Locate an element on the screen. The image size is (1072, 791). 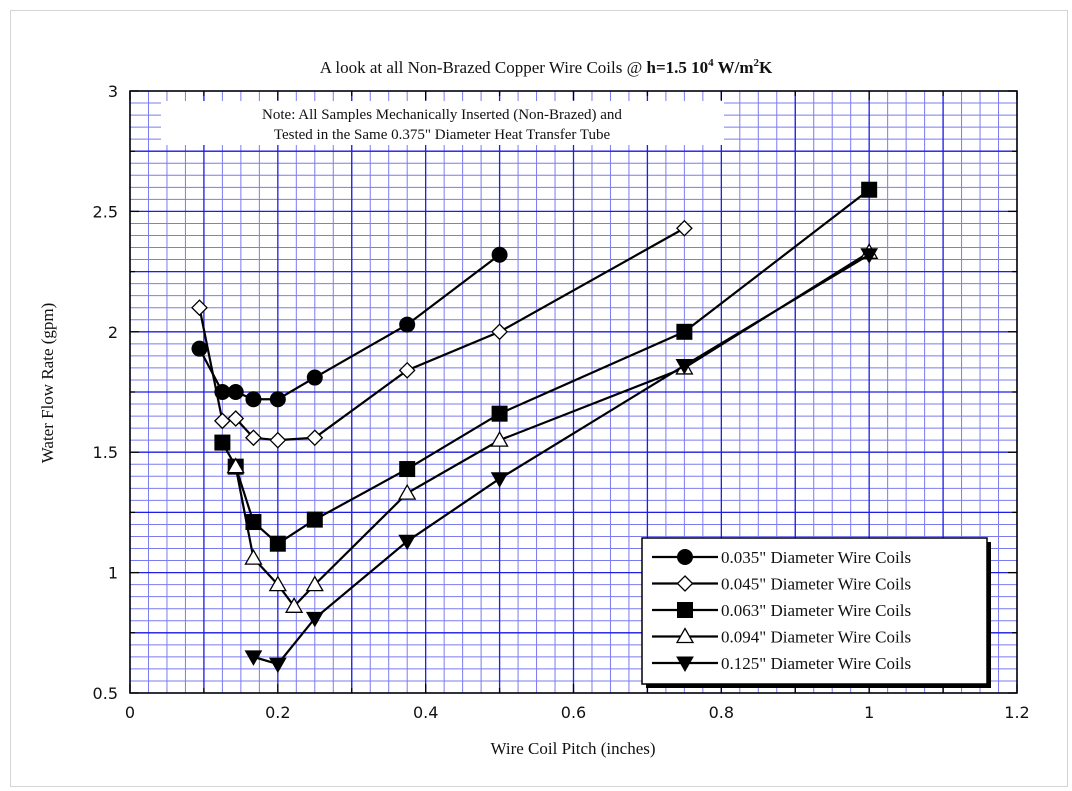
x-tick-labels: 0 0.2 0.4 0.6 0.8 1 1.2 is located at coordinates (577, 712).